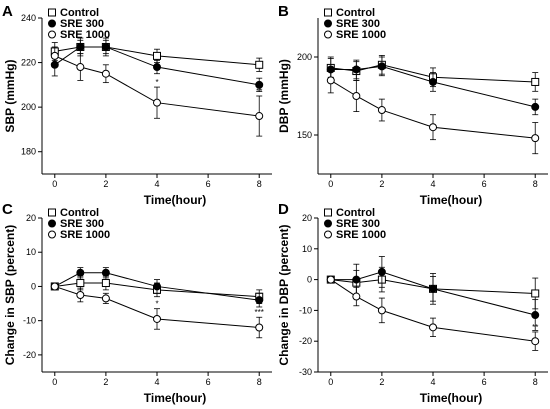  I want to click on y-tick-label: -10, so click(305, 310).